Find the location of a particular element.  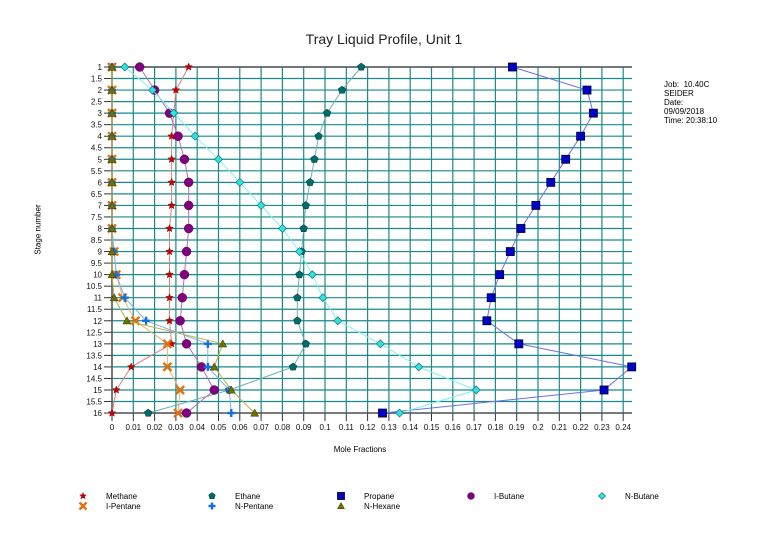

series-methane is located at coordinates (150, 239).